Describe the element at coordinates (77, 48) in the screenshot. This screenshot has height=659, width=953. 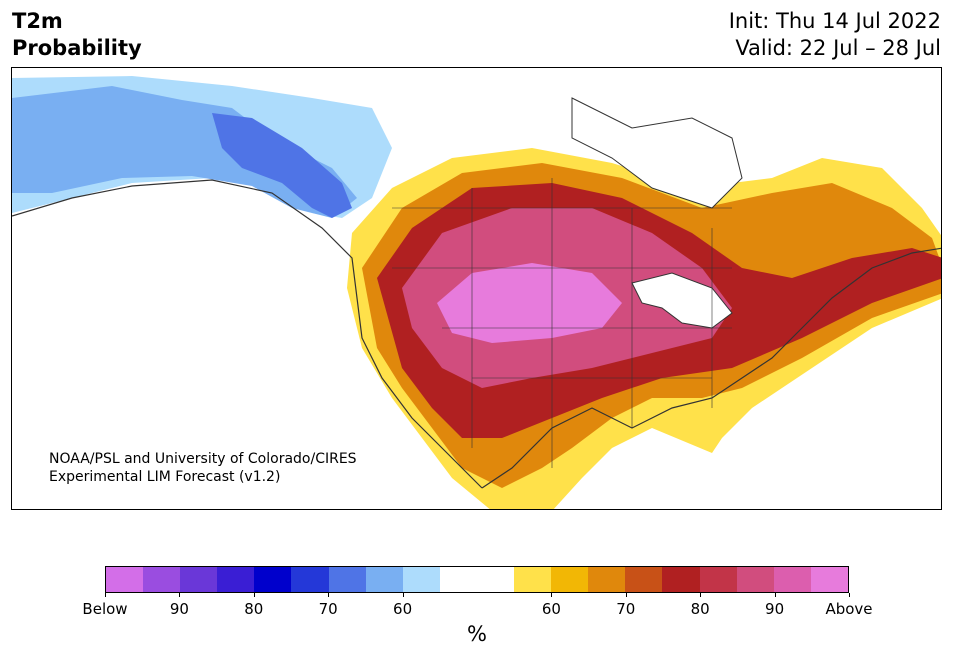
I see `title-line-2: Probability` at that location.